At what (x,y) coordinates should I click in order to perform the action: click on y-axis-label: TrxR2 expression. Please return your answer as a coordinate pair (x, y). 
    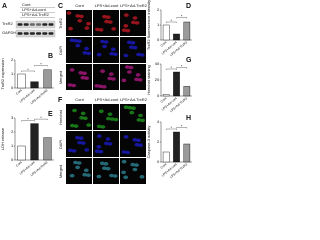
    Looking at the image, I should click on (2, 73).